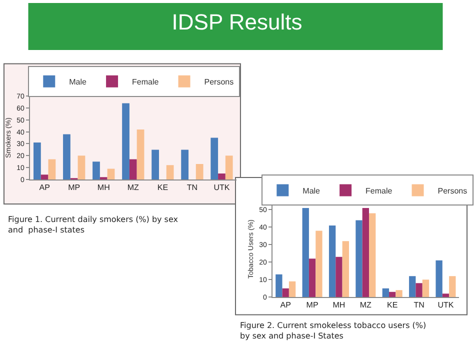 This screenshot has height=355, width=474. What do you see at coordinates (93, 224) in the screenshot?
I see `caption: Figure 1. Current daily smokers (%) by sex and phase-I states` at bounding box center [93, 224].